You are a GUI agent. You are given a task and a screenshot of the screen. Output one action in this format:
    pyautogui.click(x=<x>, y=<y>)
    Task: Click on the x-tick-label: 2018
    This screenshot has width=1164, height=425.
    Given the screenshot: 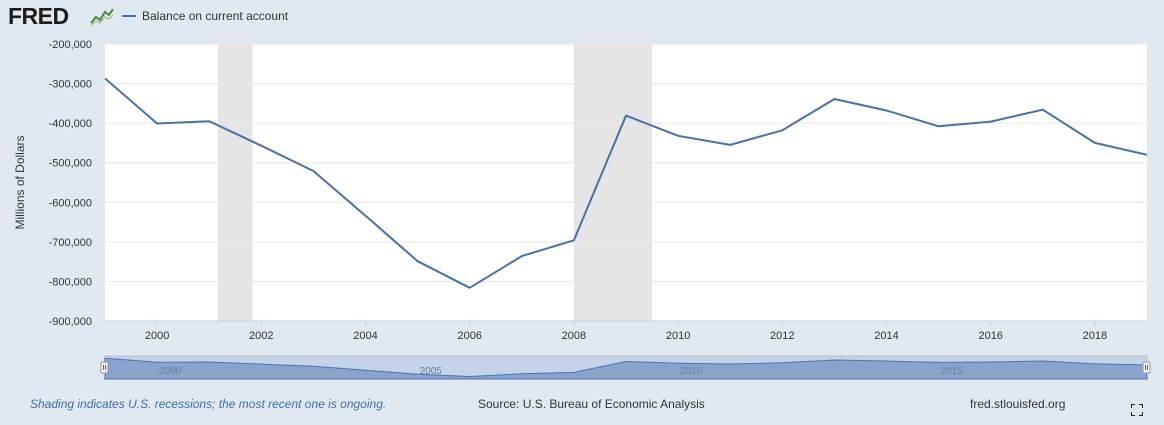 What is the action you would take?
    pyautogui.click(x=1095, y=336)
    